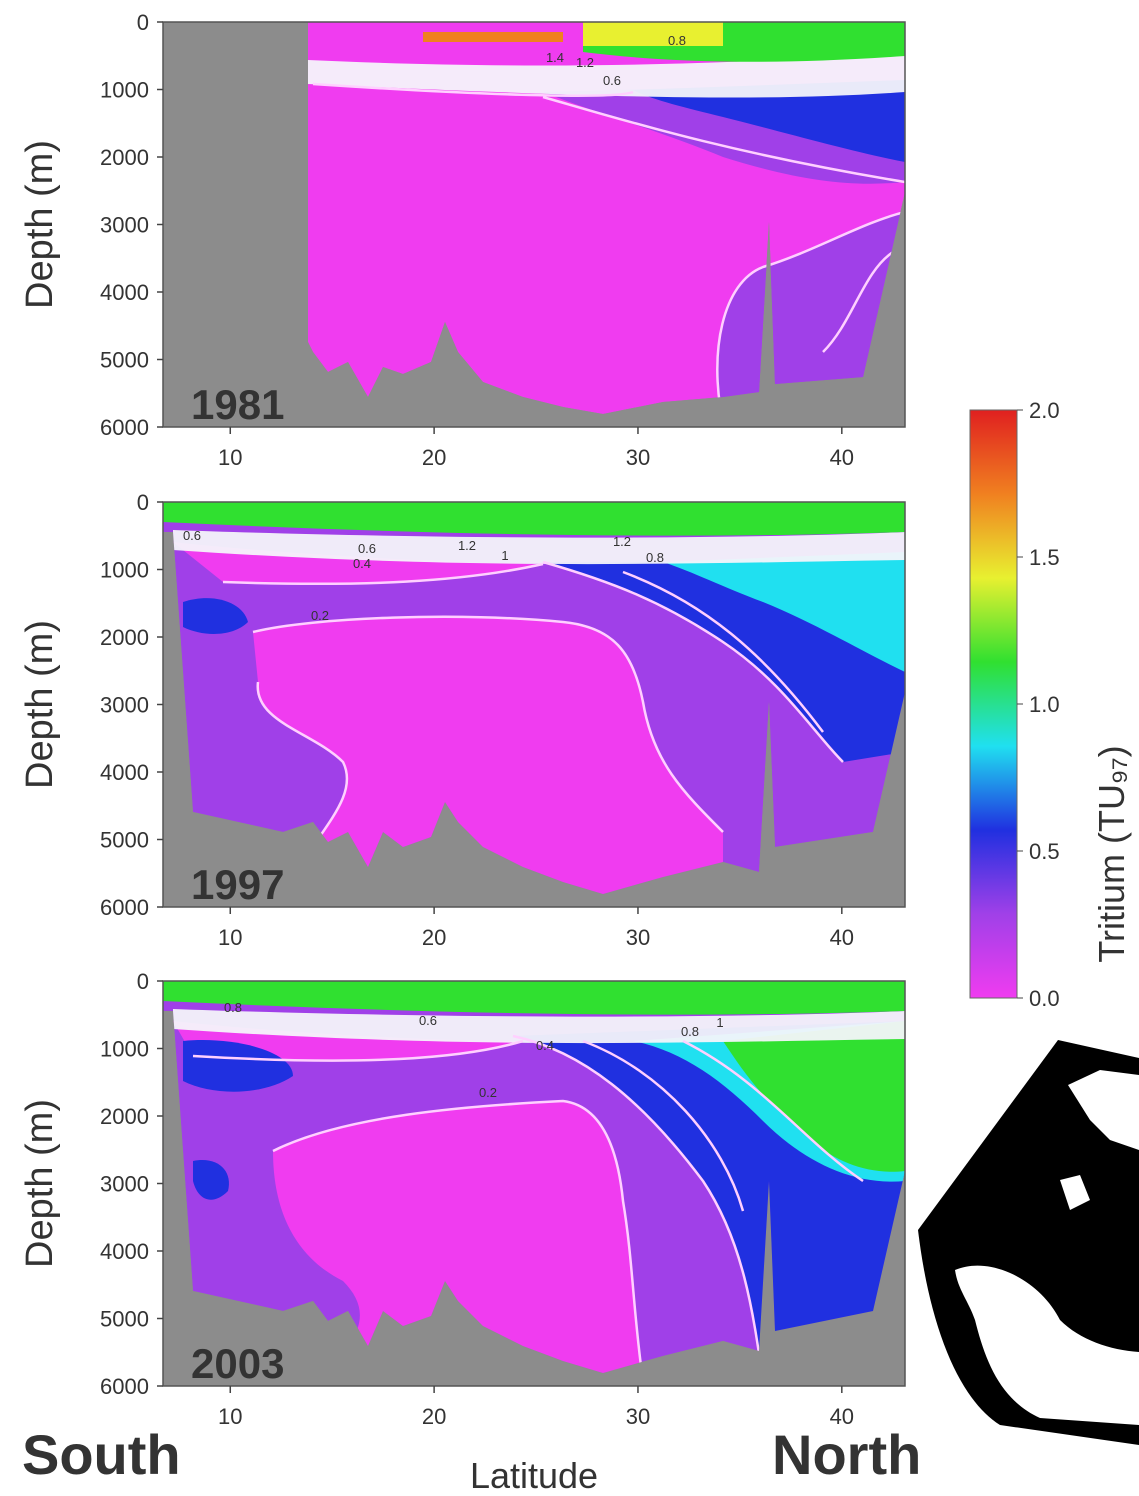 Image resolution: width=1139 pixels, height=1496 pixels. I want to click on contour-label: 1.4, so click(555, 57).